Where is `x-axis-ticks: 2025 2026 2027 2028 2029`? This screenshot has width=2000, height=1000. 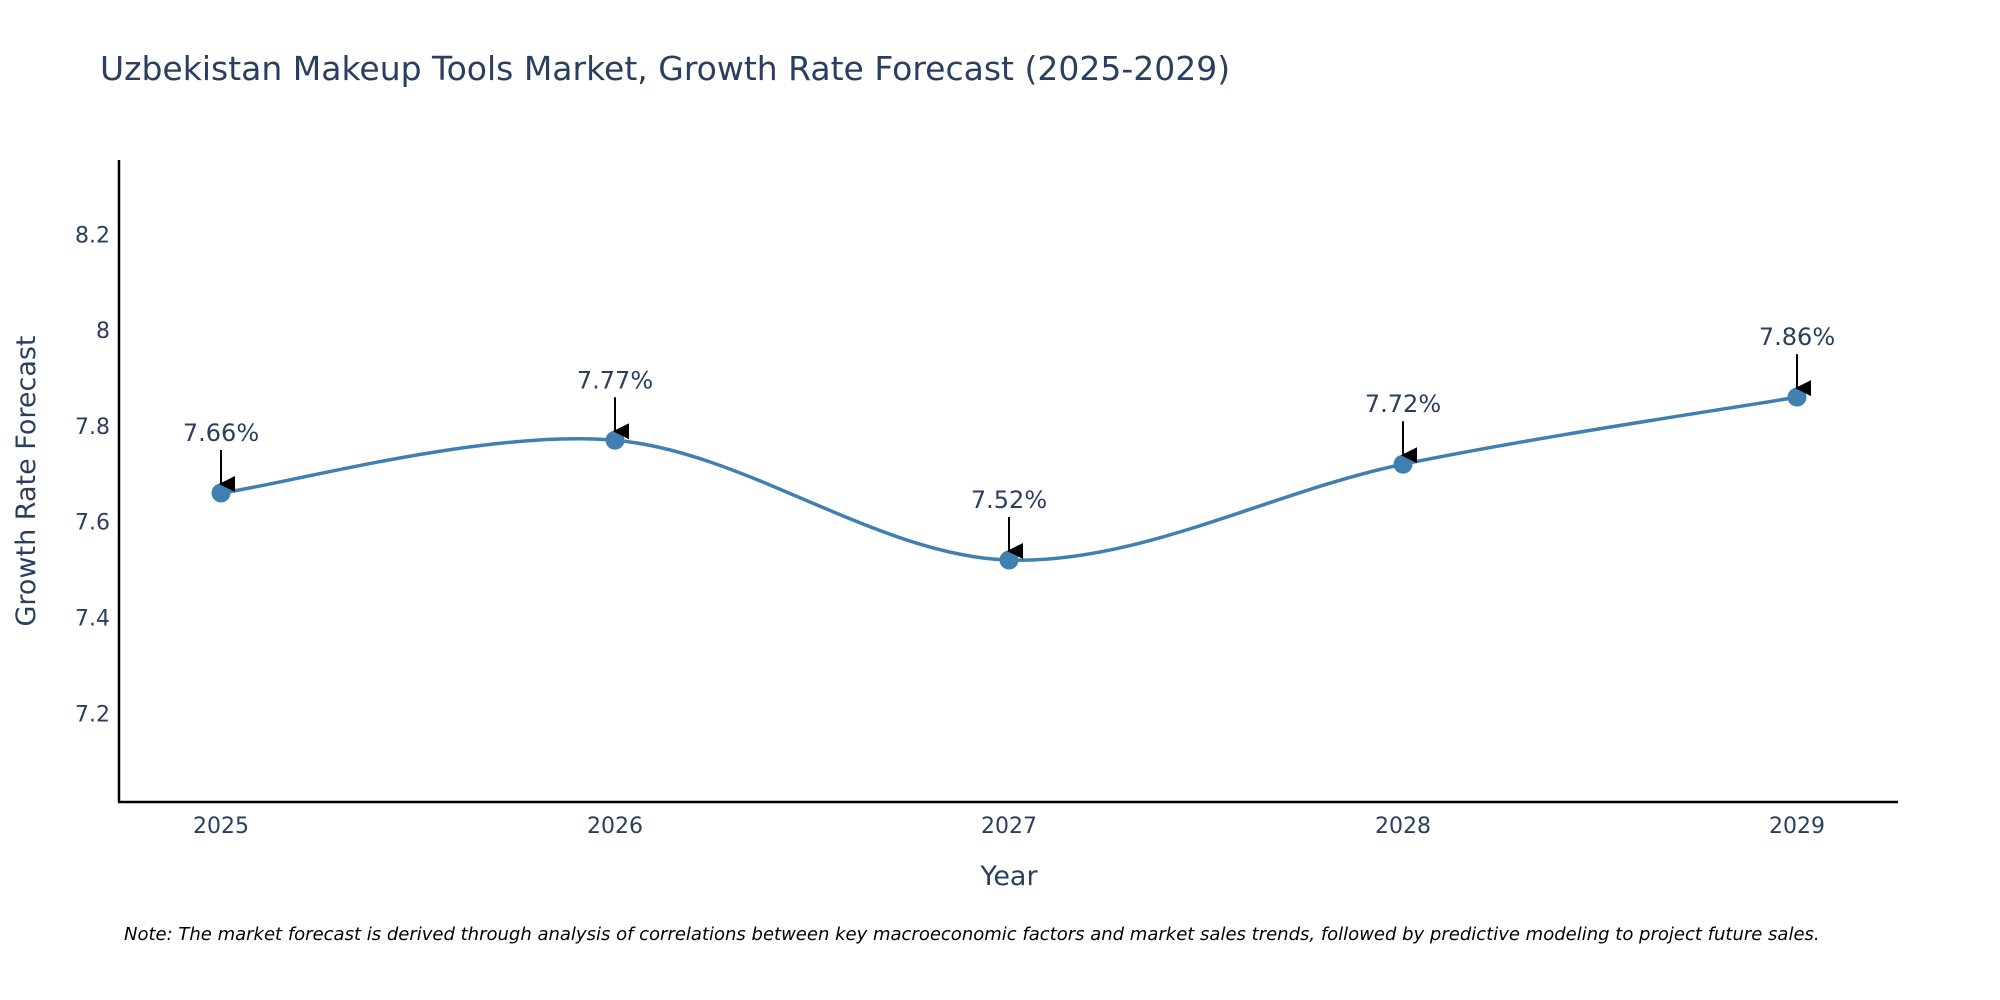
x-axis-ticks: 2025 2026 2027 2028 2029 is located at coordinates (1009, 826).